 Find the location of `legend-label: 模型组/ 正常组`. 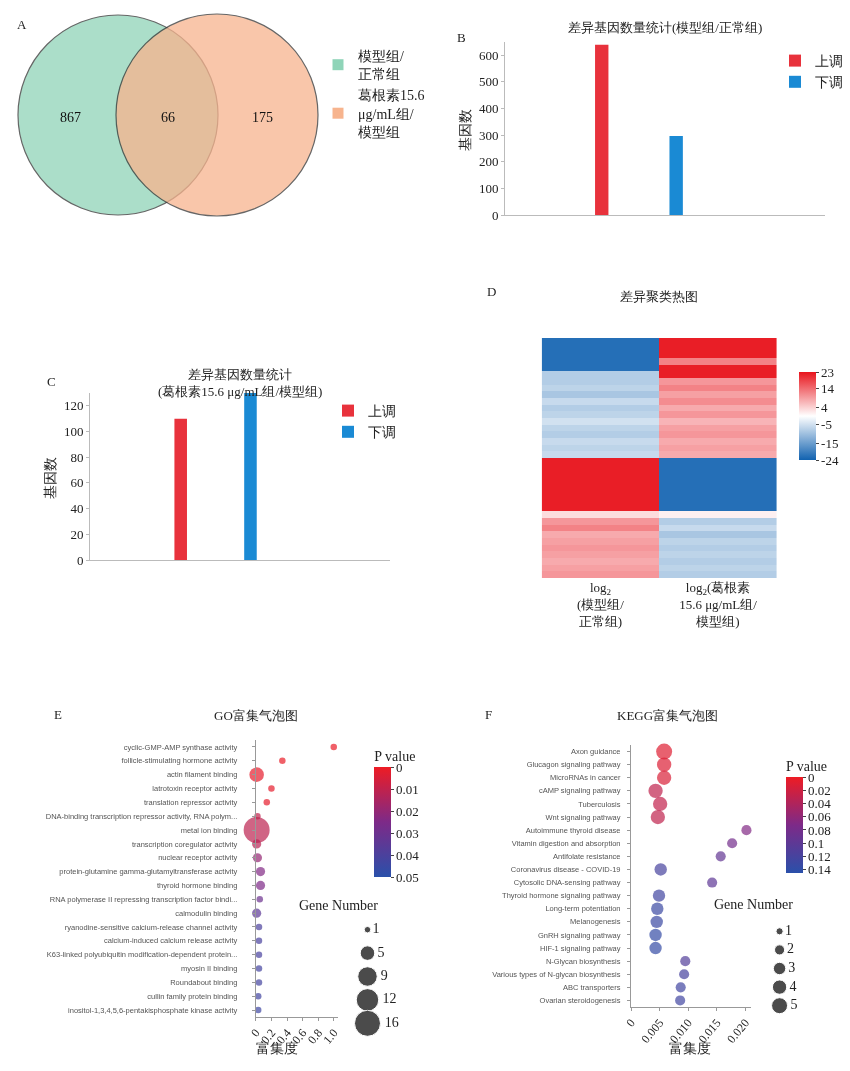

legend-label: 模型组/ 正常组 is located at coordinates (381, 66).